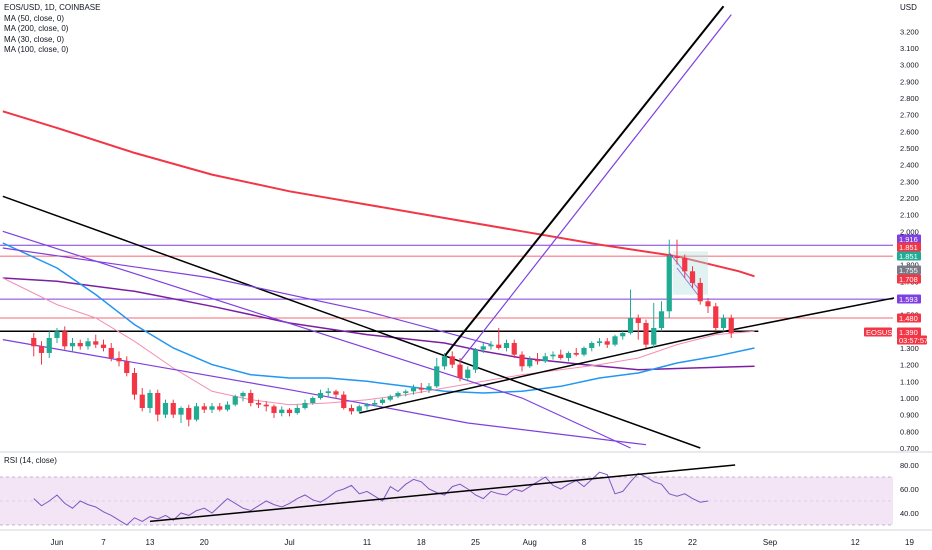 Image resolution: width=932 pixels, height=550 pixels. I want to click on price-tick-label: 1.100, so click(909, 381).